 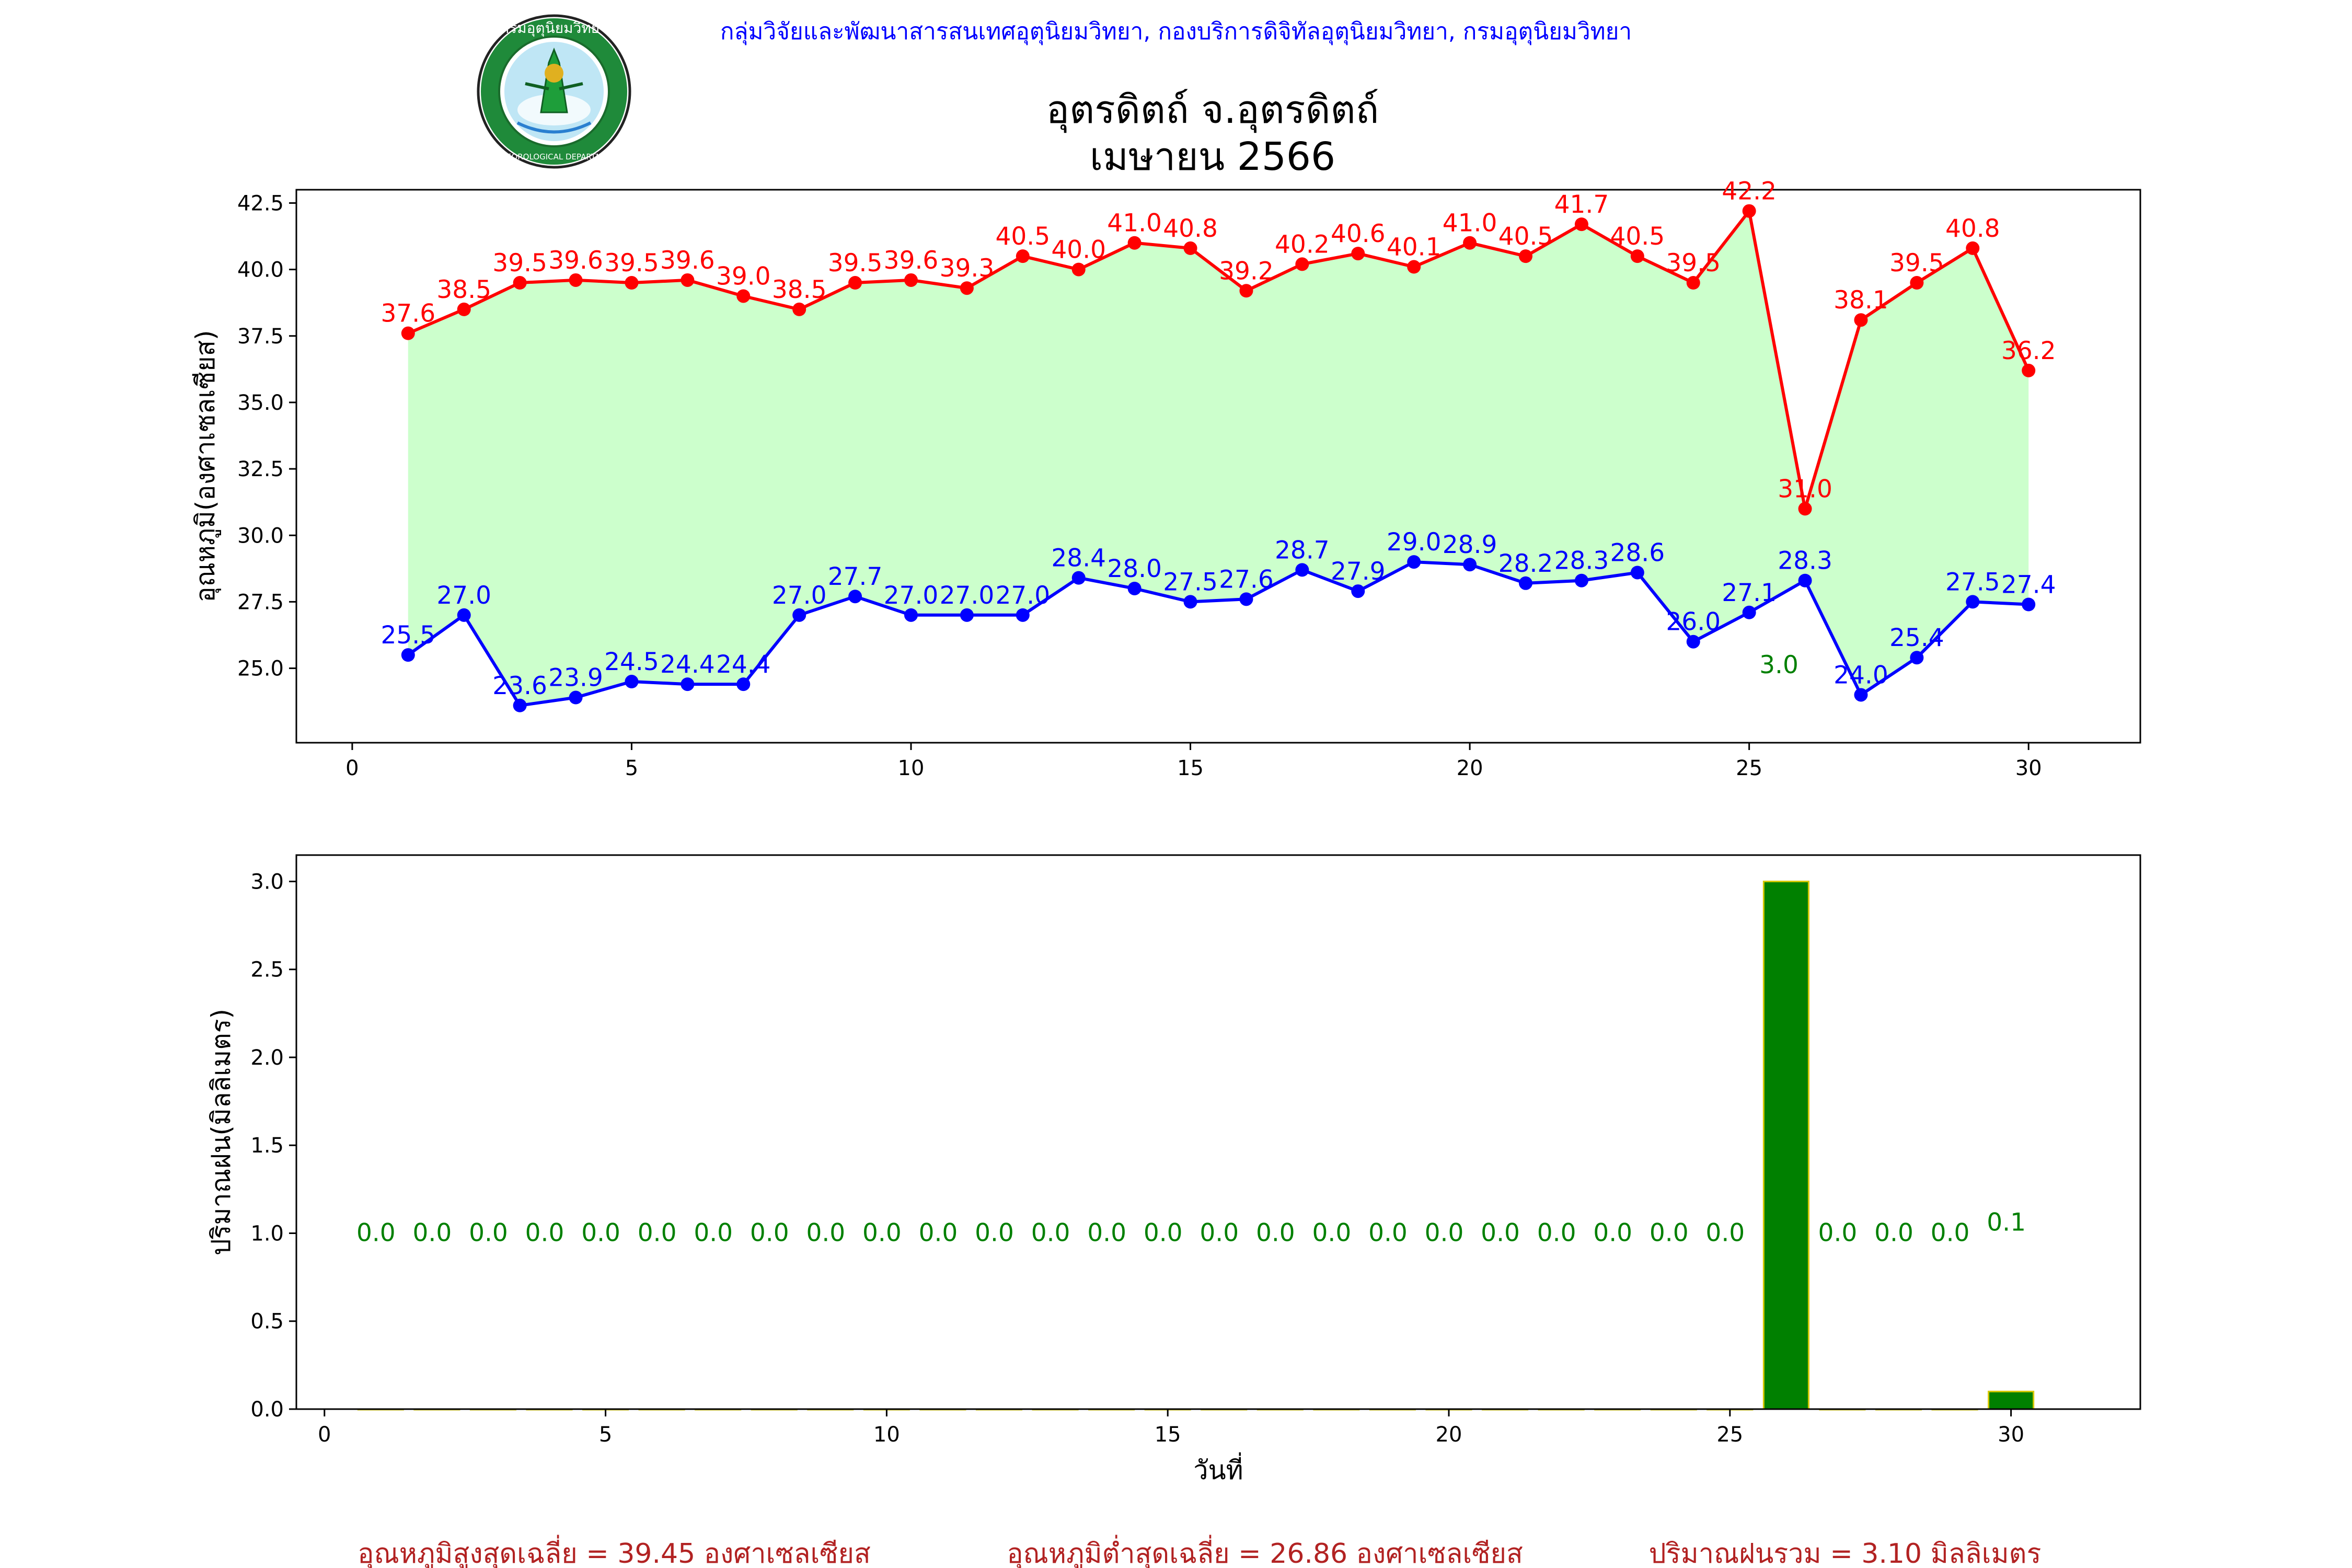 What do you see at coordinates (2011, 1435) in the screenshot?
I see `rainfall-x-tick-label: 30` at bounding box center [2011, 1435].